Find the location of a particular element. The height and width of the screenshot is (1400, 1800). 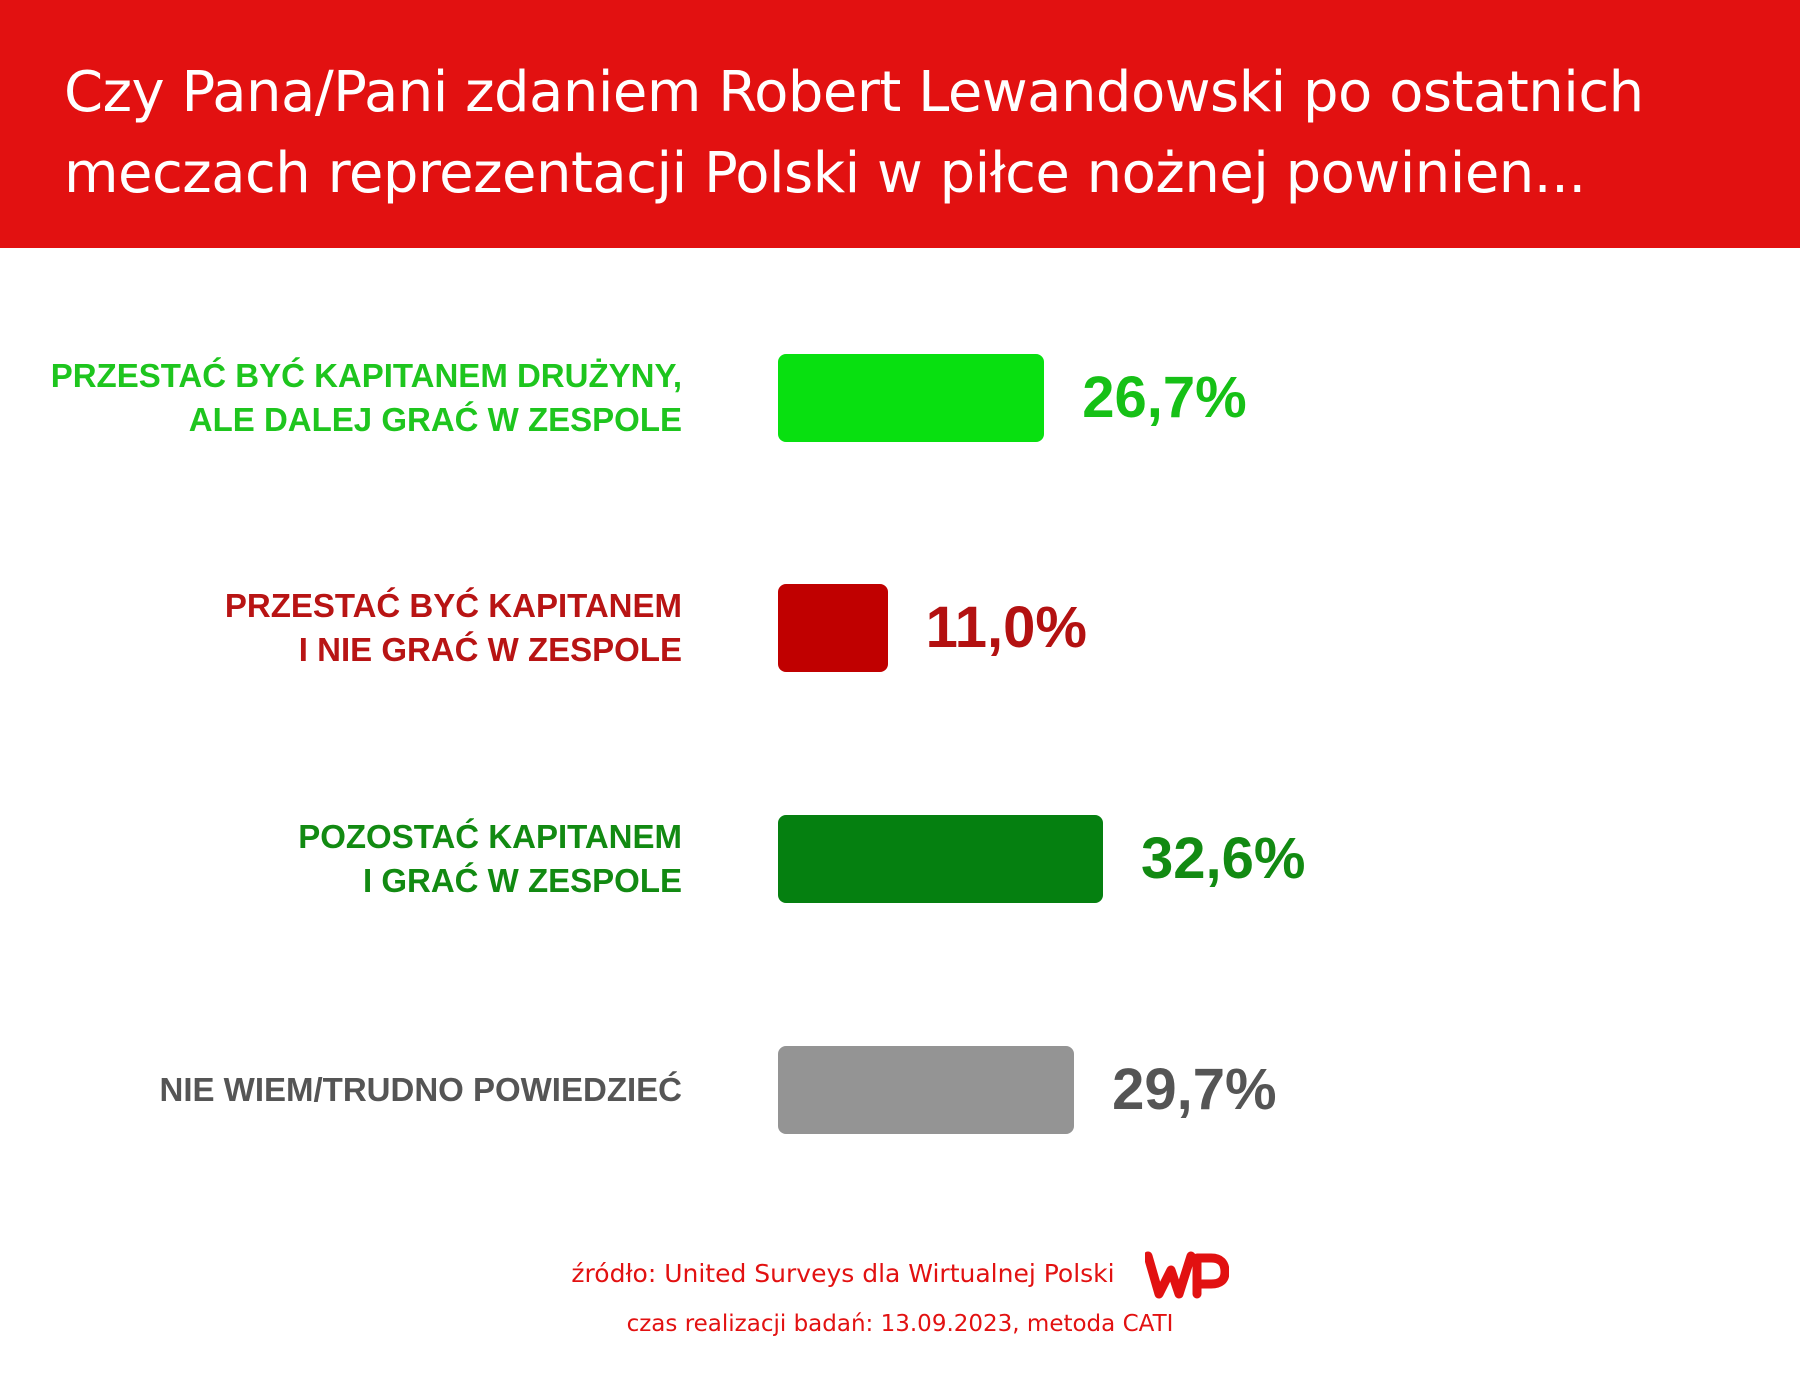

category-label-line: ALE DALEJ GRAĆ W ZESPOLE is located at coordinates (435, 419).